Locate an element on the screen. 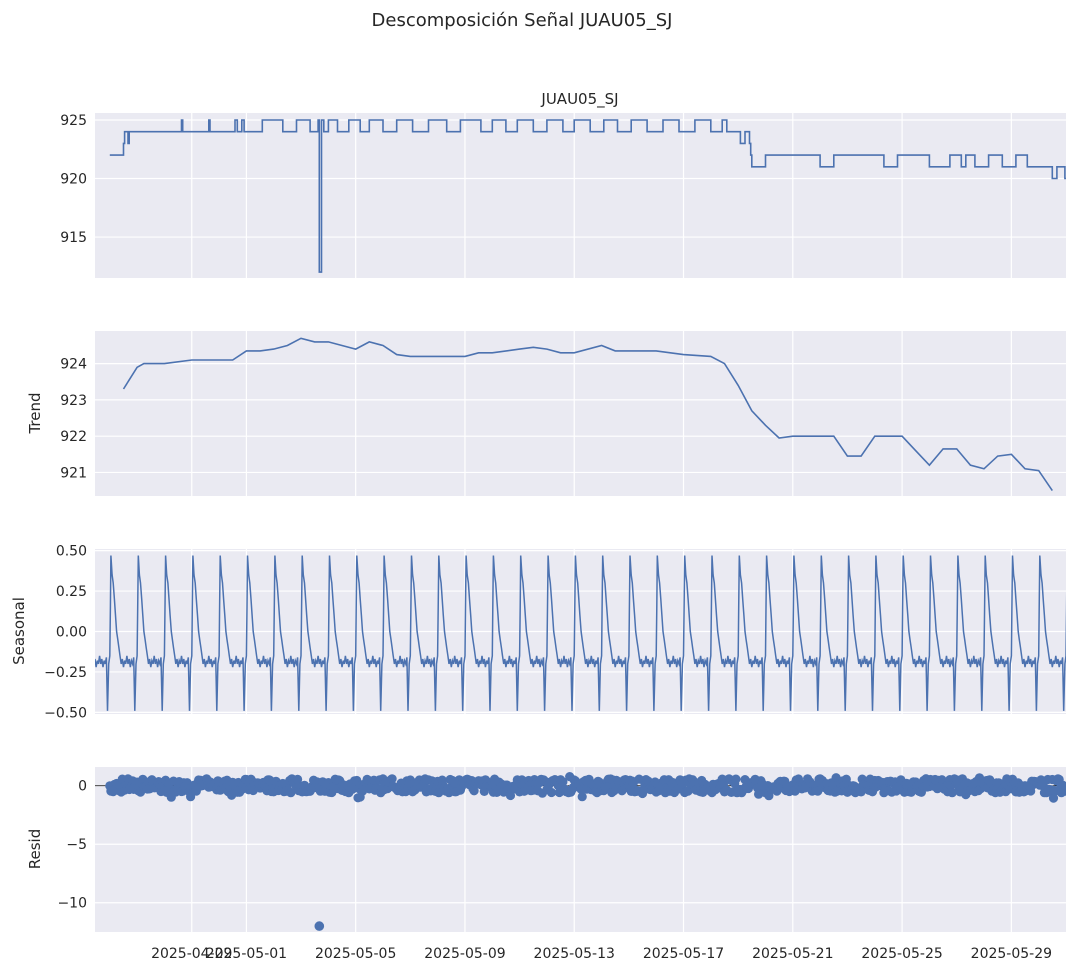 The width and height of the screenshot is (1076, 971). y-tick-label: 0.25 is located at coordinates (71, 592).